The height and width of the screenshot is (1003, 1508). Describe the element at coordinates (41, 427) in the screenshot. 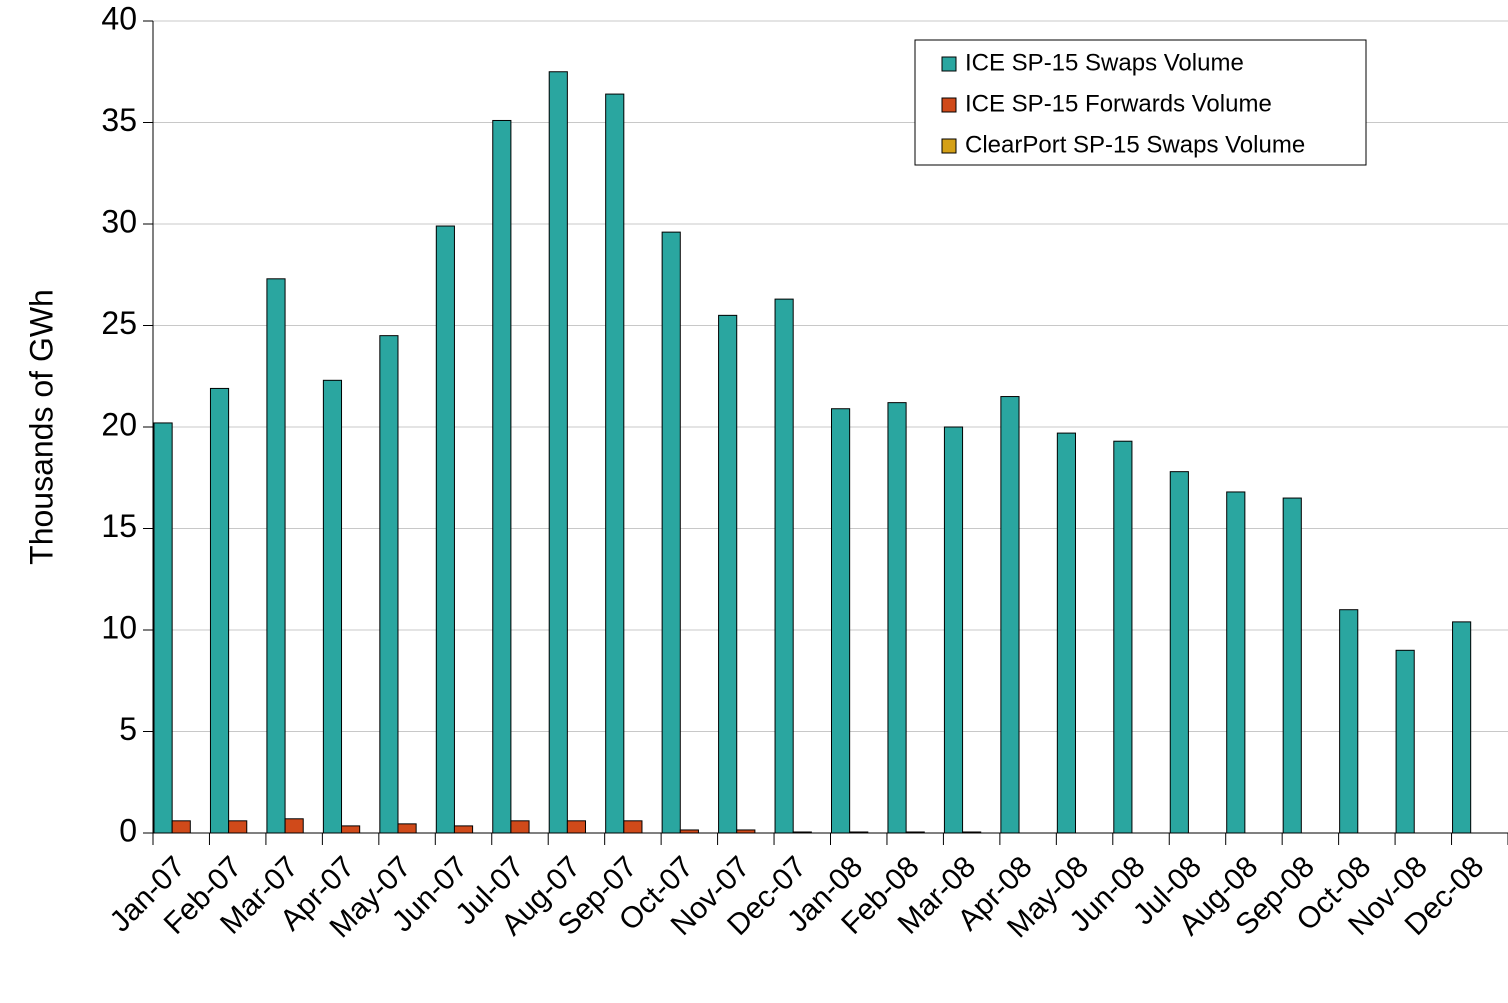

I see `y-axis-title: Thousands of GWh` at that location.